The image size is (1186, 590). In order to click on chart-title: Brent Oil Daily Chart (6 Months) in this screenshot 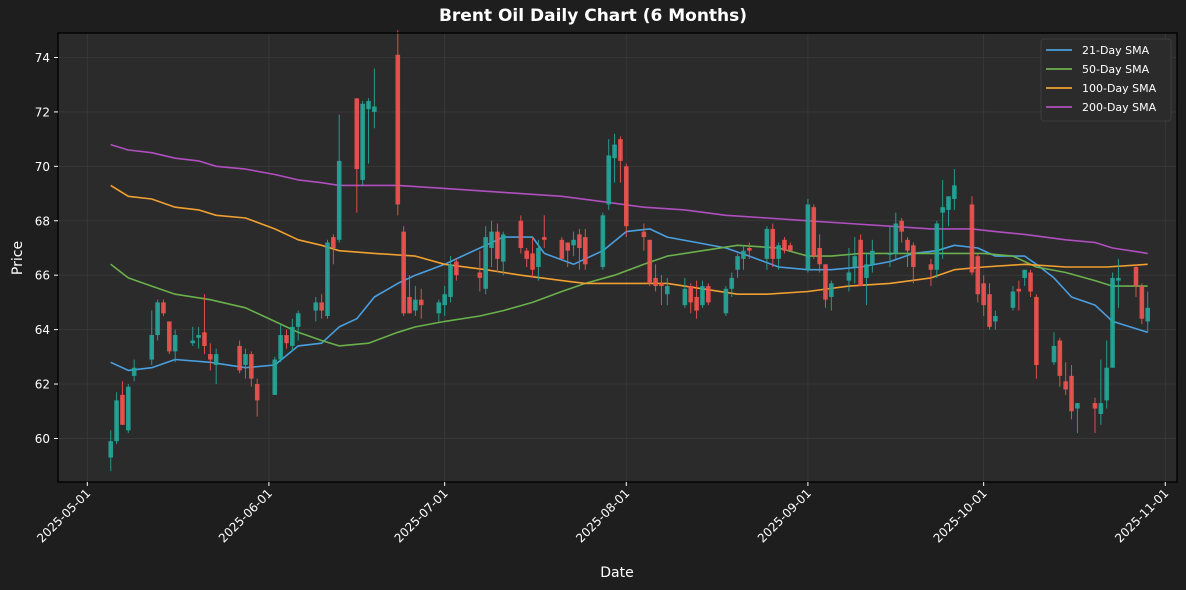, I will do `click(593, 16)`.